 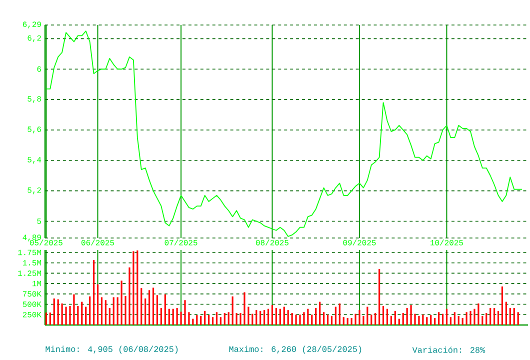 What do you see at coordinates (449, 349) in the screenshot?
I see `text: Variación: 28%` at bounding box center [449, 349].